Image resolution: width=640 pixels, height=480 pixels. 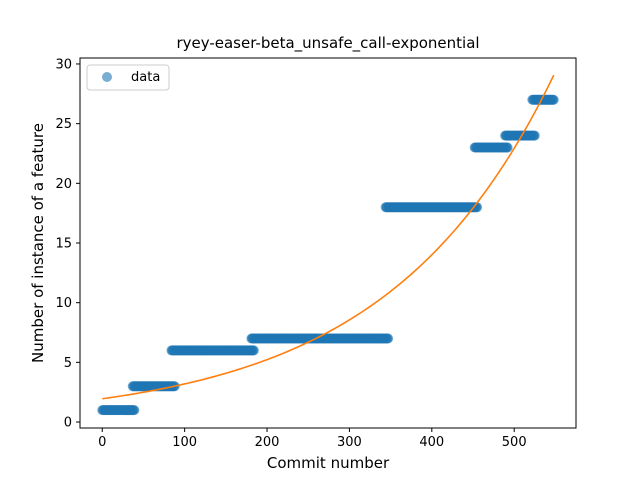 What do you see at coordinates (63, 124) in the screenshot?
I see `y-tick-label: 25` at bounding box center [63, 124].